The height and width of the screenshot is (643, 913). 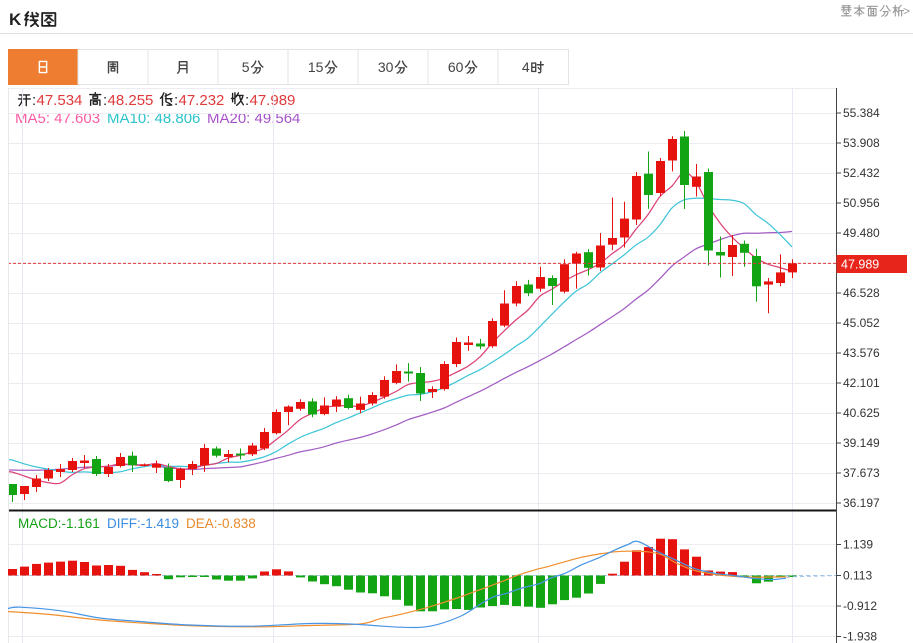 I want to click on svg-text: 49.480, so click(x=861, y=233).